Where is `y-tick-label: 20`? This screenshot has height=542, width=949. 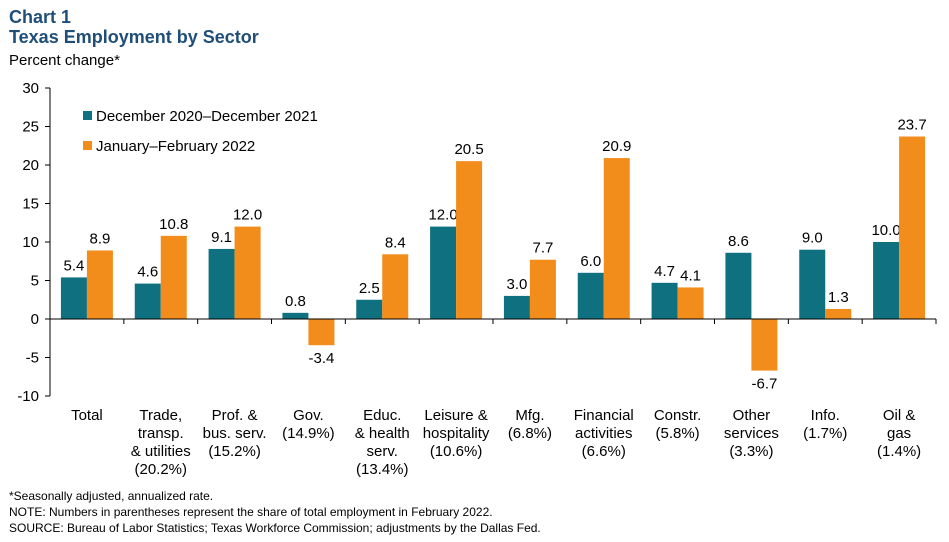
y-tick-label: 20 is located at coordinates (30, 165).